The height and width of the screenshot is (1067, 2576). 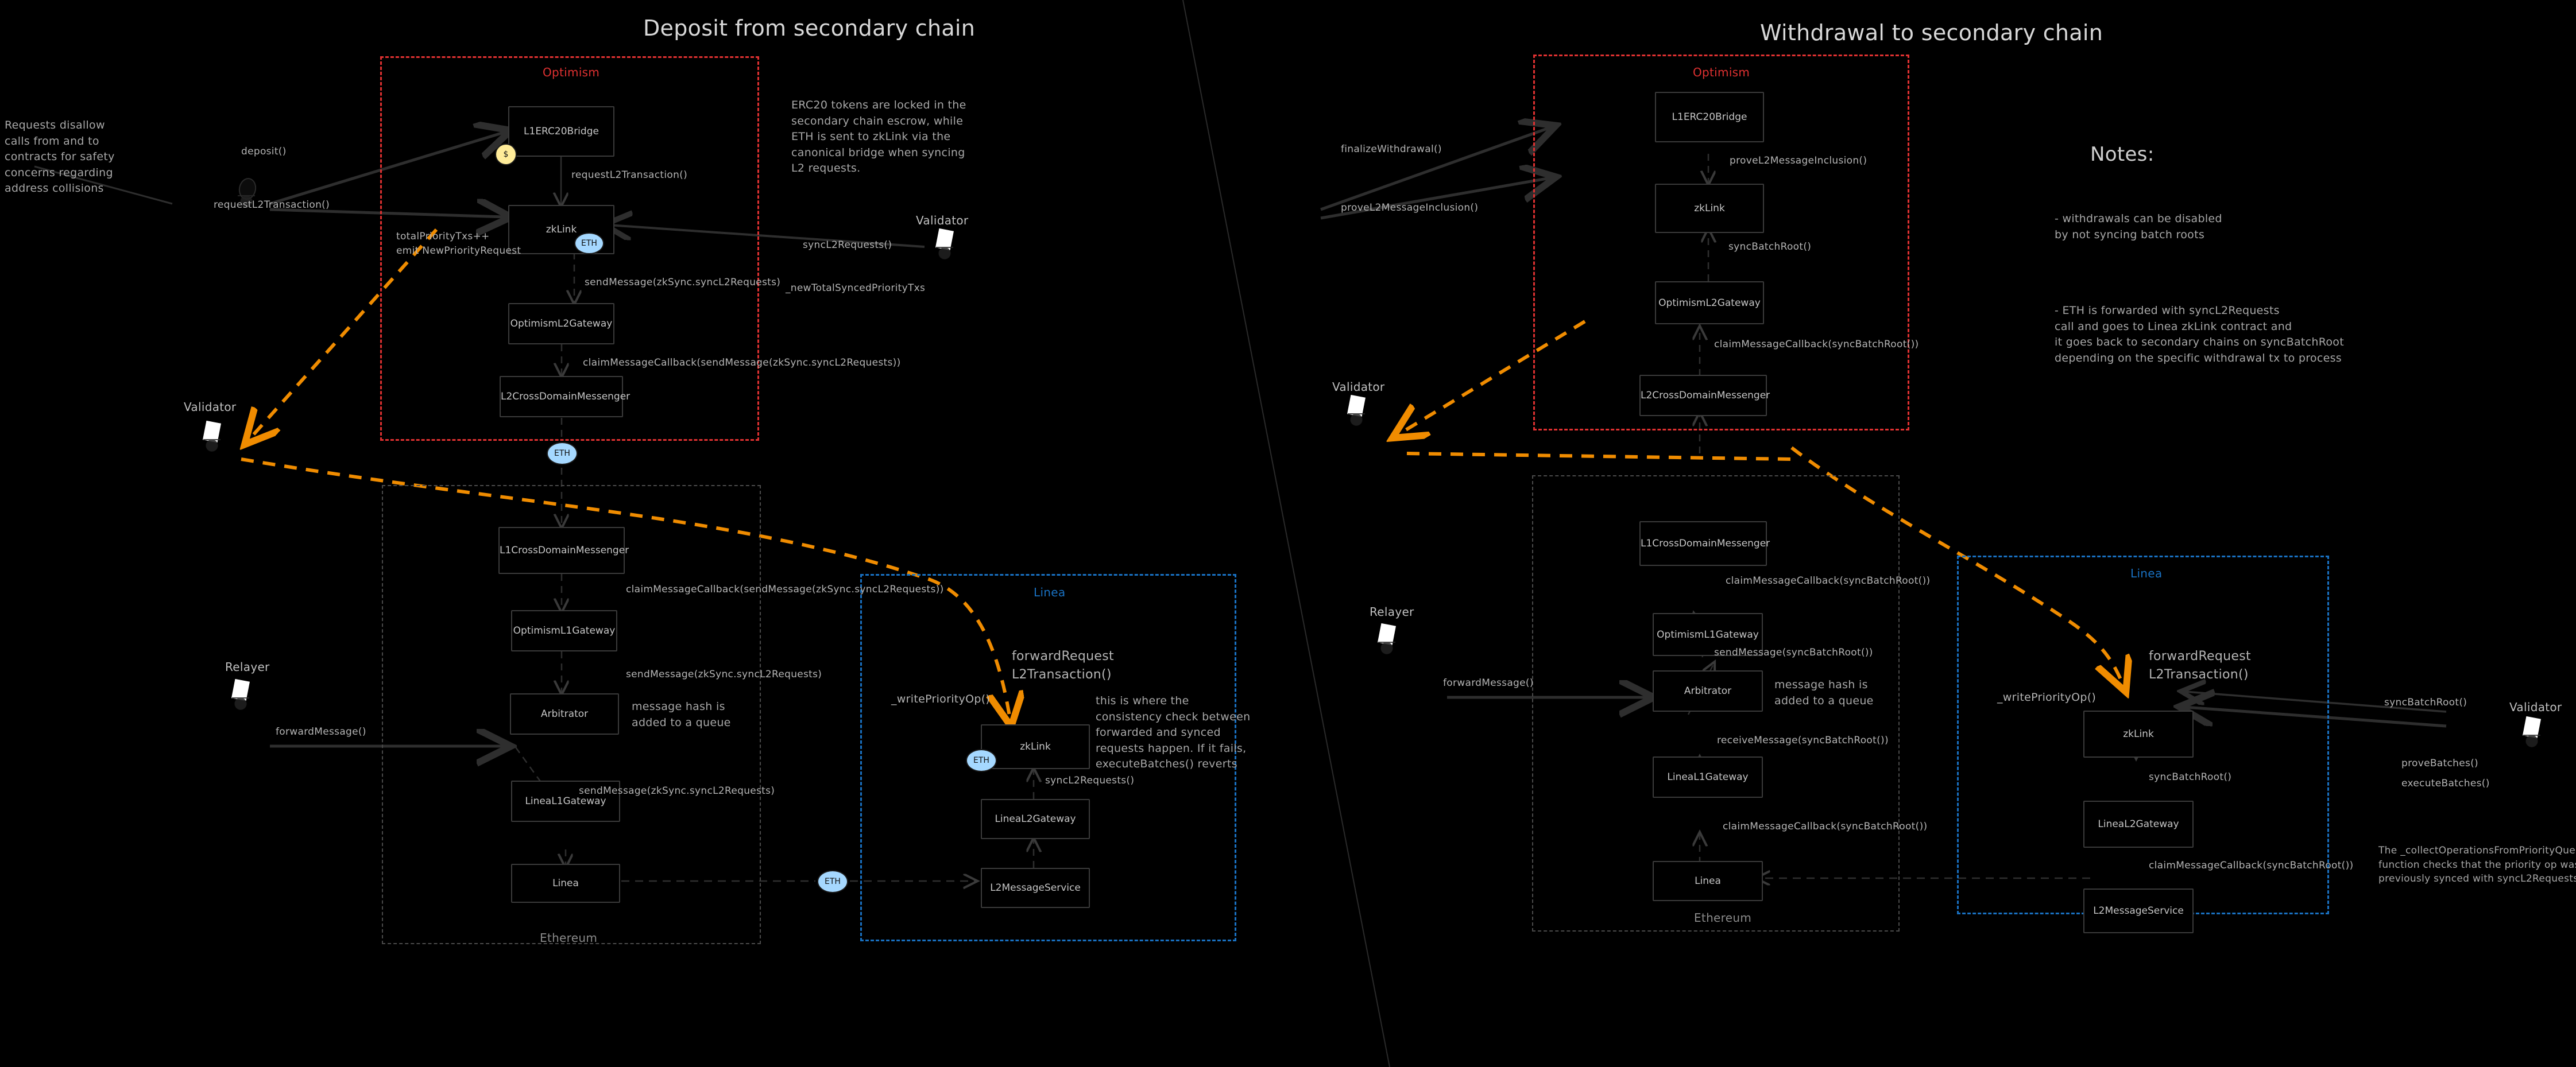 What do you see at coordinates (1090, 781) in the screenshot?
I see `left-edge-syncl2requests-linea: syncL2Requests()` at bounding box center [1090, 781].